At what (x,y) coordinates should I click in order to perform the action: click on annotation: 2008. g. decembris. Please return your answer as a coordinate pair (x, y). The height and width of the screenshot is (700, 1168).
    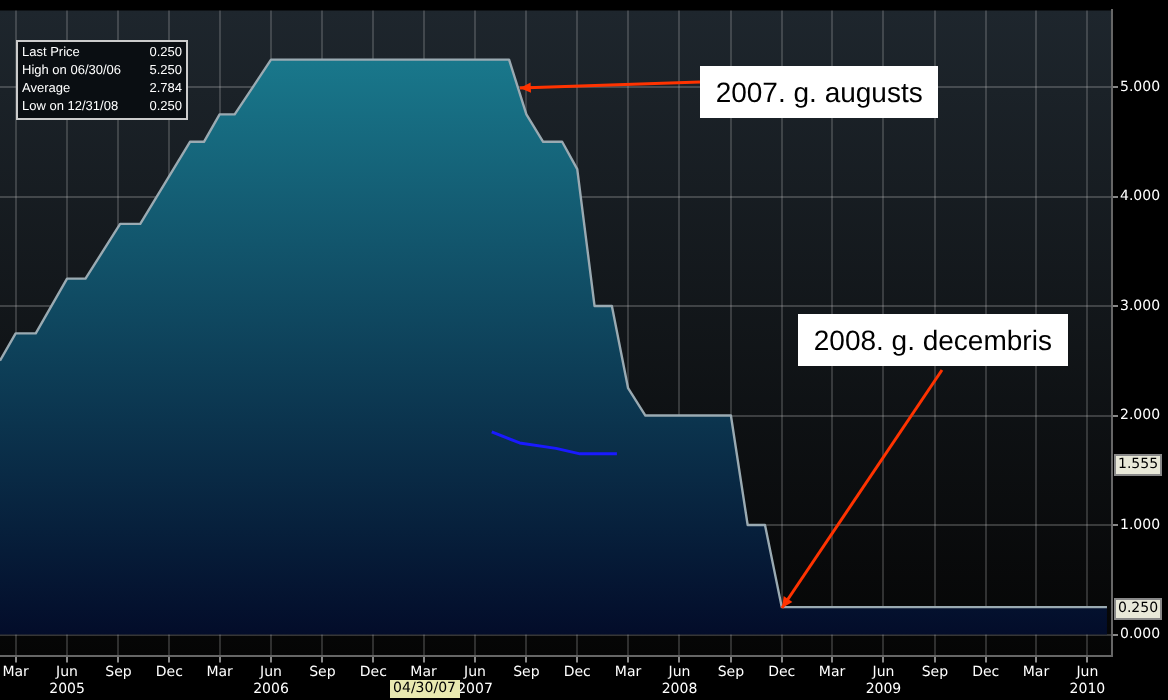
    Looking at the image, I should click on (932, 339).